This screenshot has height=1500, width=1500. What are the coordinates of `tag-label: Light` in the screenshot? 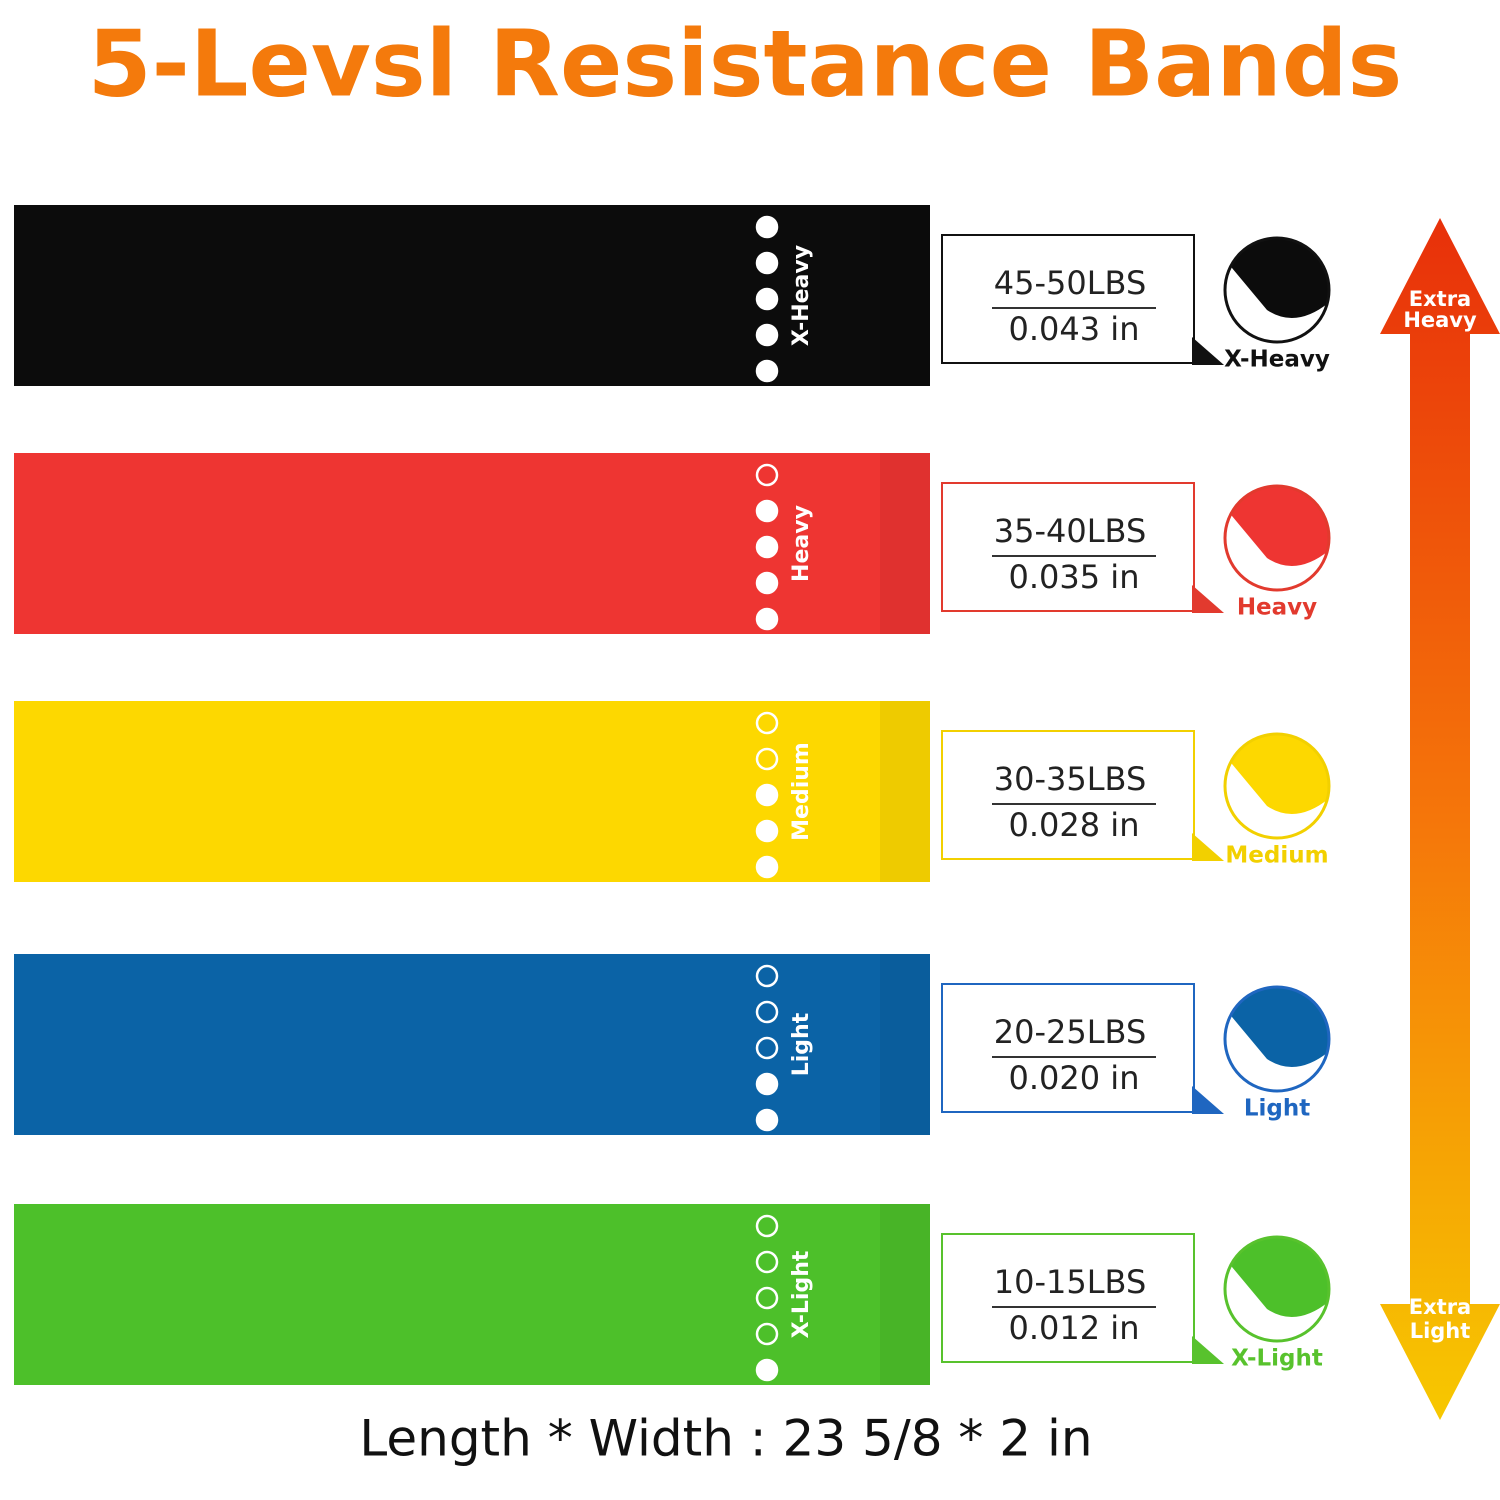 It's located at (1277, 1109).